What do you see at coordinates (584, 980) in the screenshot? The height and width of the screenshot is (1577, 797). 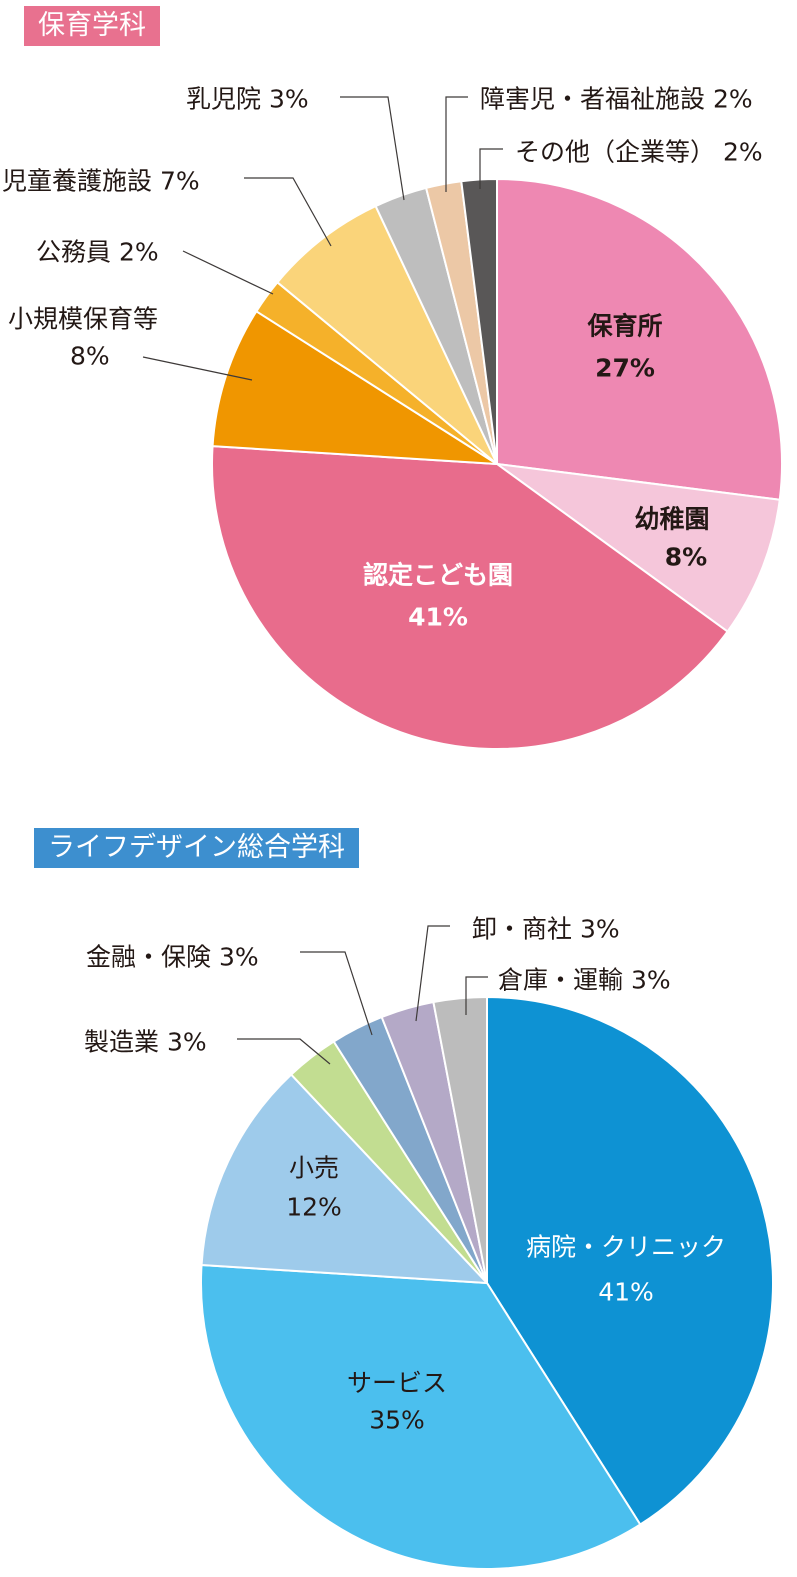 I see `slice-callout-label: 倉庫・運輸 3%` at bounding box center [584, 980].